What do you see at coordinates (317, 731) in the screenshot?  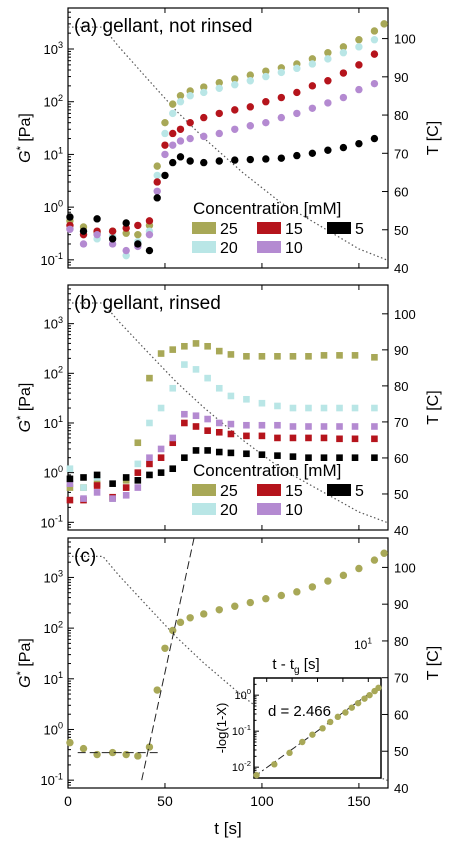 I see `inset-series` at bounding box center [317, 731].